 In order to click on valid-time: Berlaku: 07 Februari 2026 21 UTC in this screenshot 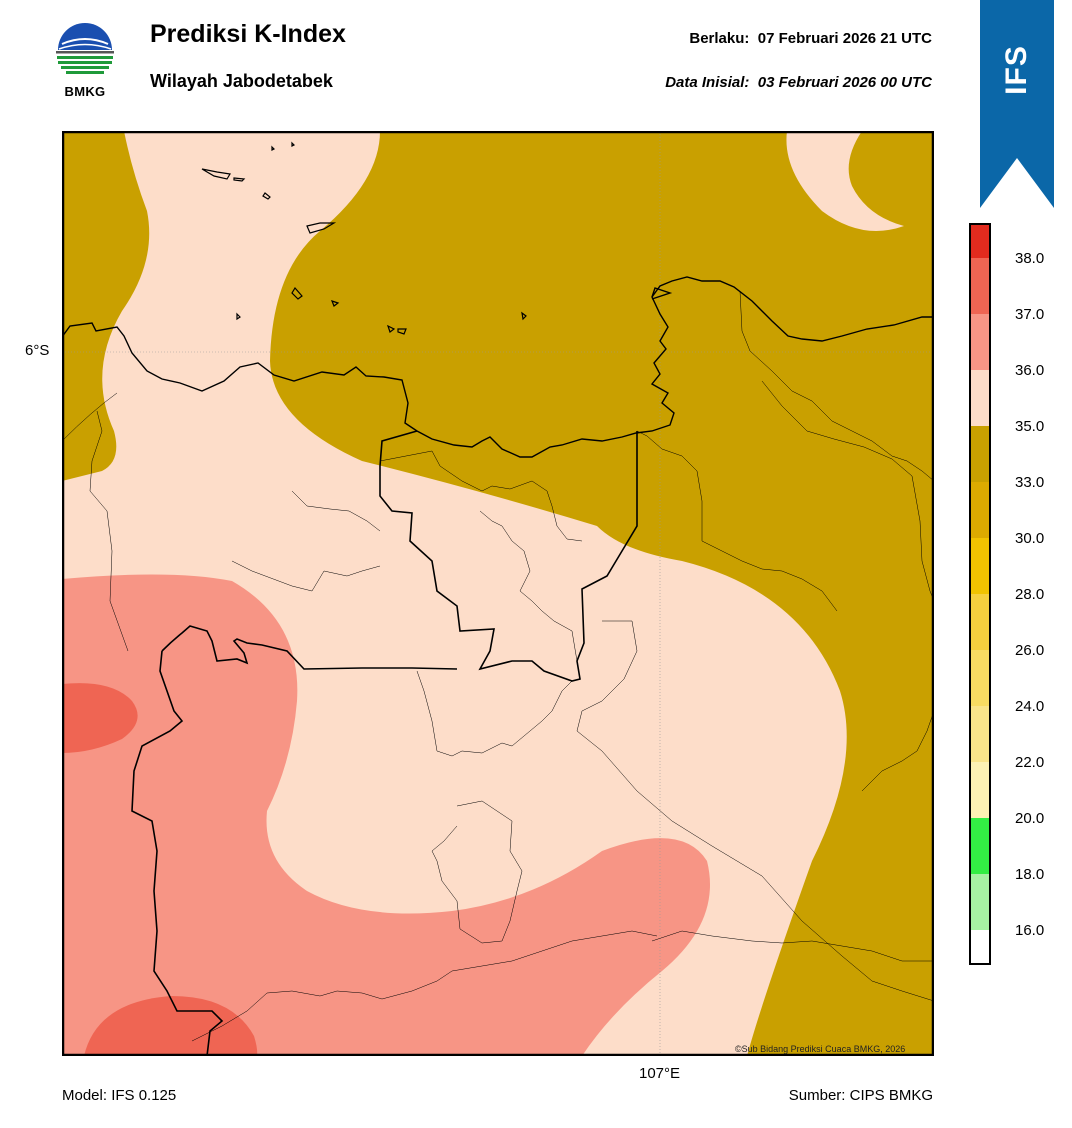, I will do `click(810, 38)`.